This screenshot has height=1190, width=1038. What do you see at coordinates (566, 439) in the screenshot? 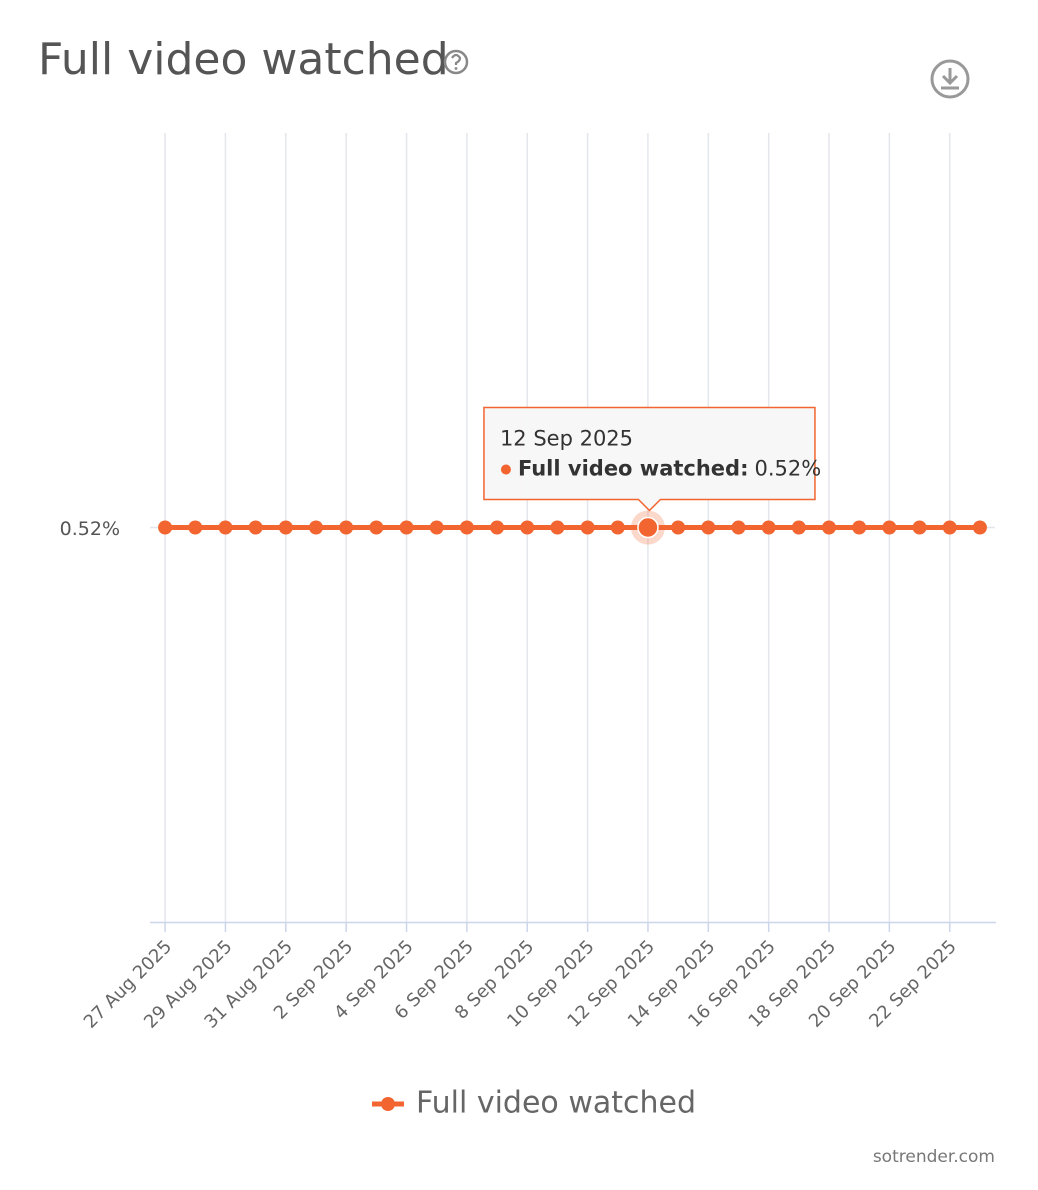
I see `tooltip-title: 12 Sep 2025` at bounding box center [566, 439].